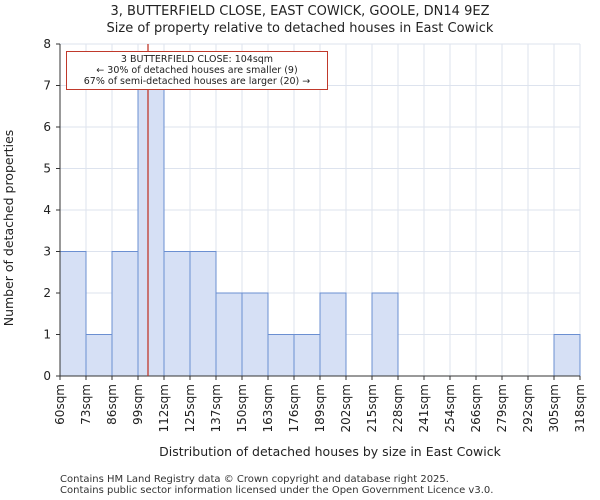 Image resolution: width=600 pixels, height=500 pixels. Describe the element at coordinates (47, 86) in the screenshot. I see `y-tick-label: 7` at that location.